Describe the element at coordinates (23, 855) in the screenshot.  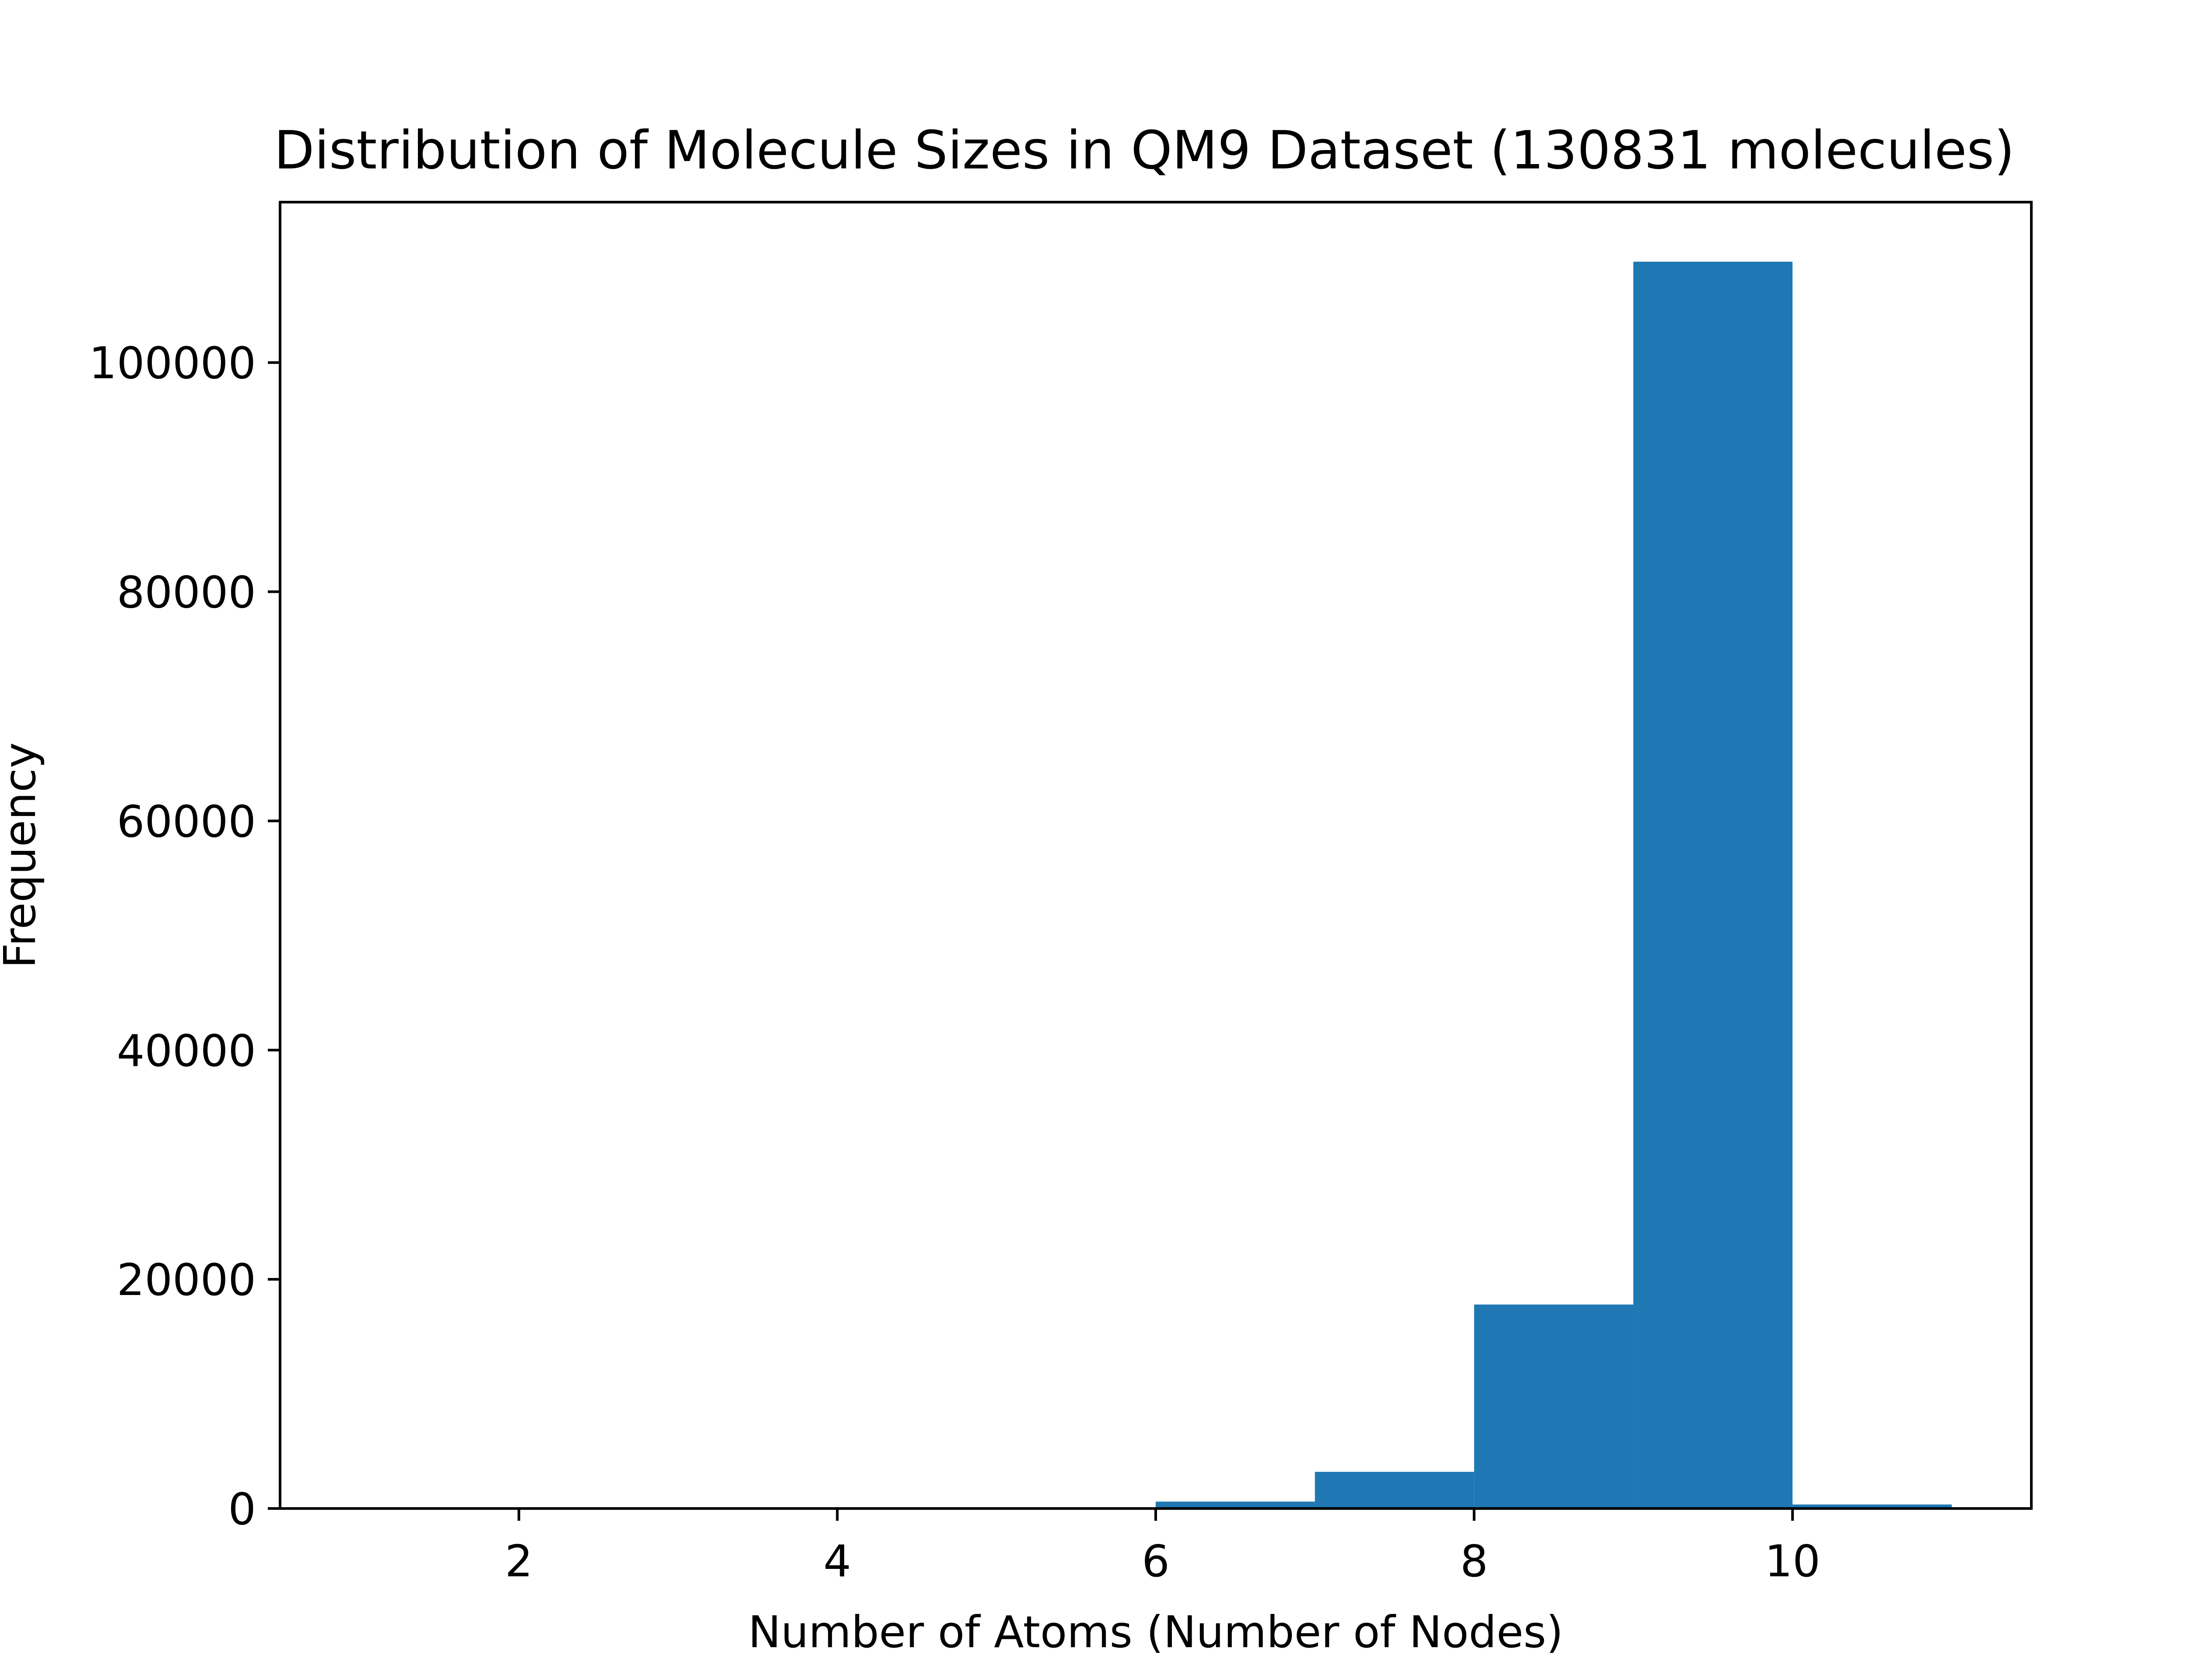
I see `y-axis-label: Frequency` at that location.